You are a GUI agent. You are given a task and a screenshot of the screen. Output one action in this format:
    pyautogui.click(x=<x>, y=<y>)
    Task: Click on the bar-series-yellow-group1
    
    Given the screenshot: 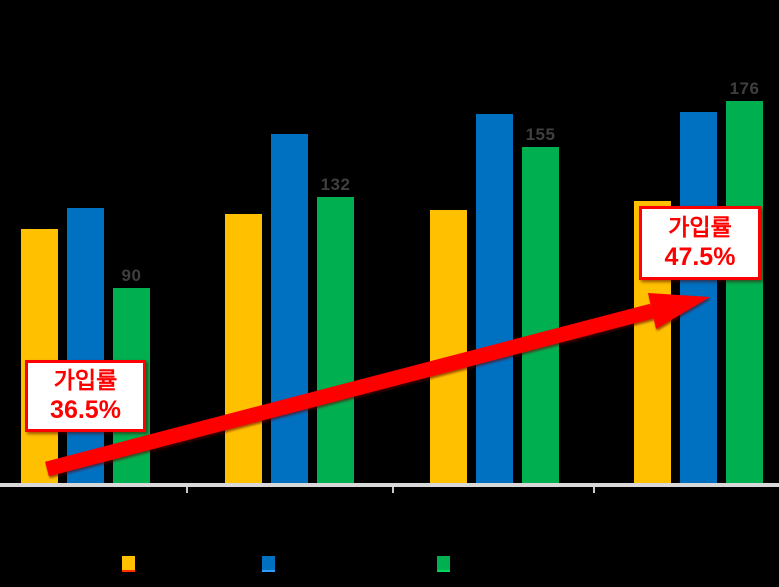 What is the action you would take?
    pyautogui.click(x=39, y=356)
    